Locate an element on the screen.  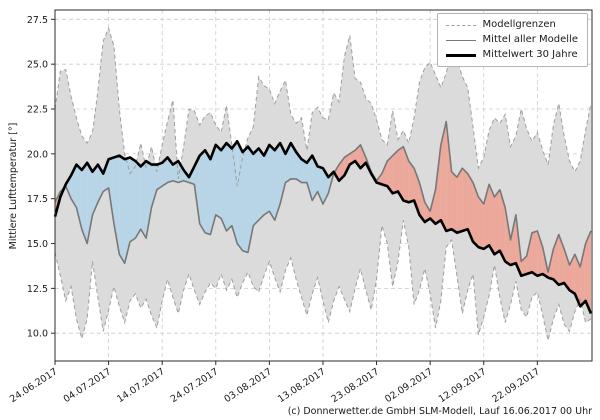
y-tick-label: 15.0 is located at coordinates (37, 244).